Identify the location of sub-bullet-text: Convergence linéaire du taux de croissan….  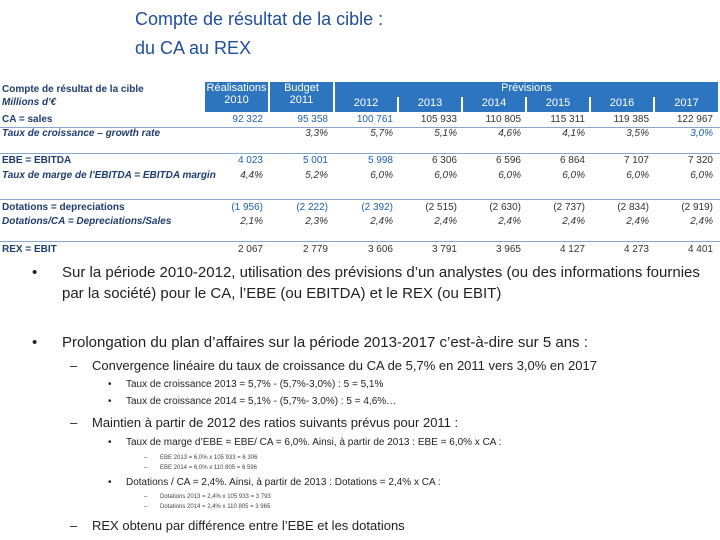
(344, 365).